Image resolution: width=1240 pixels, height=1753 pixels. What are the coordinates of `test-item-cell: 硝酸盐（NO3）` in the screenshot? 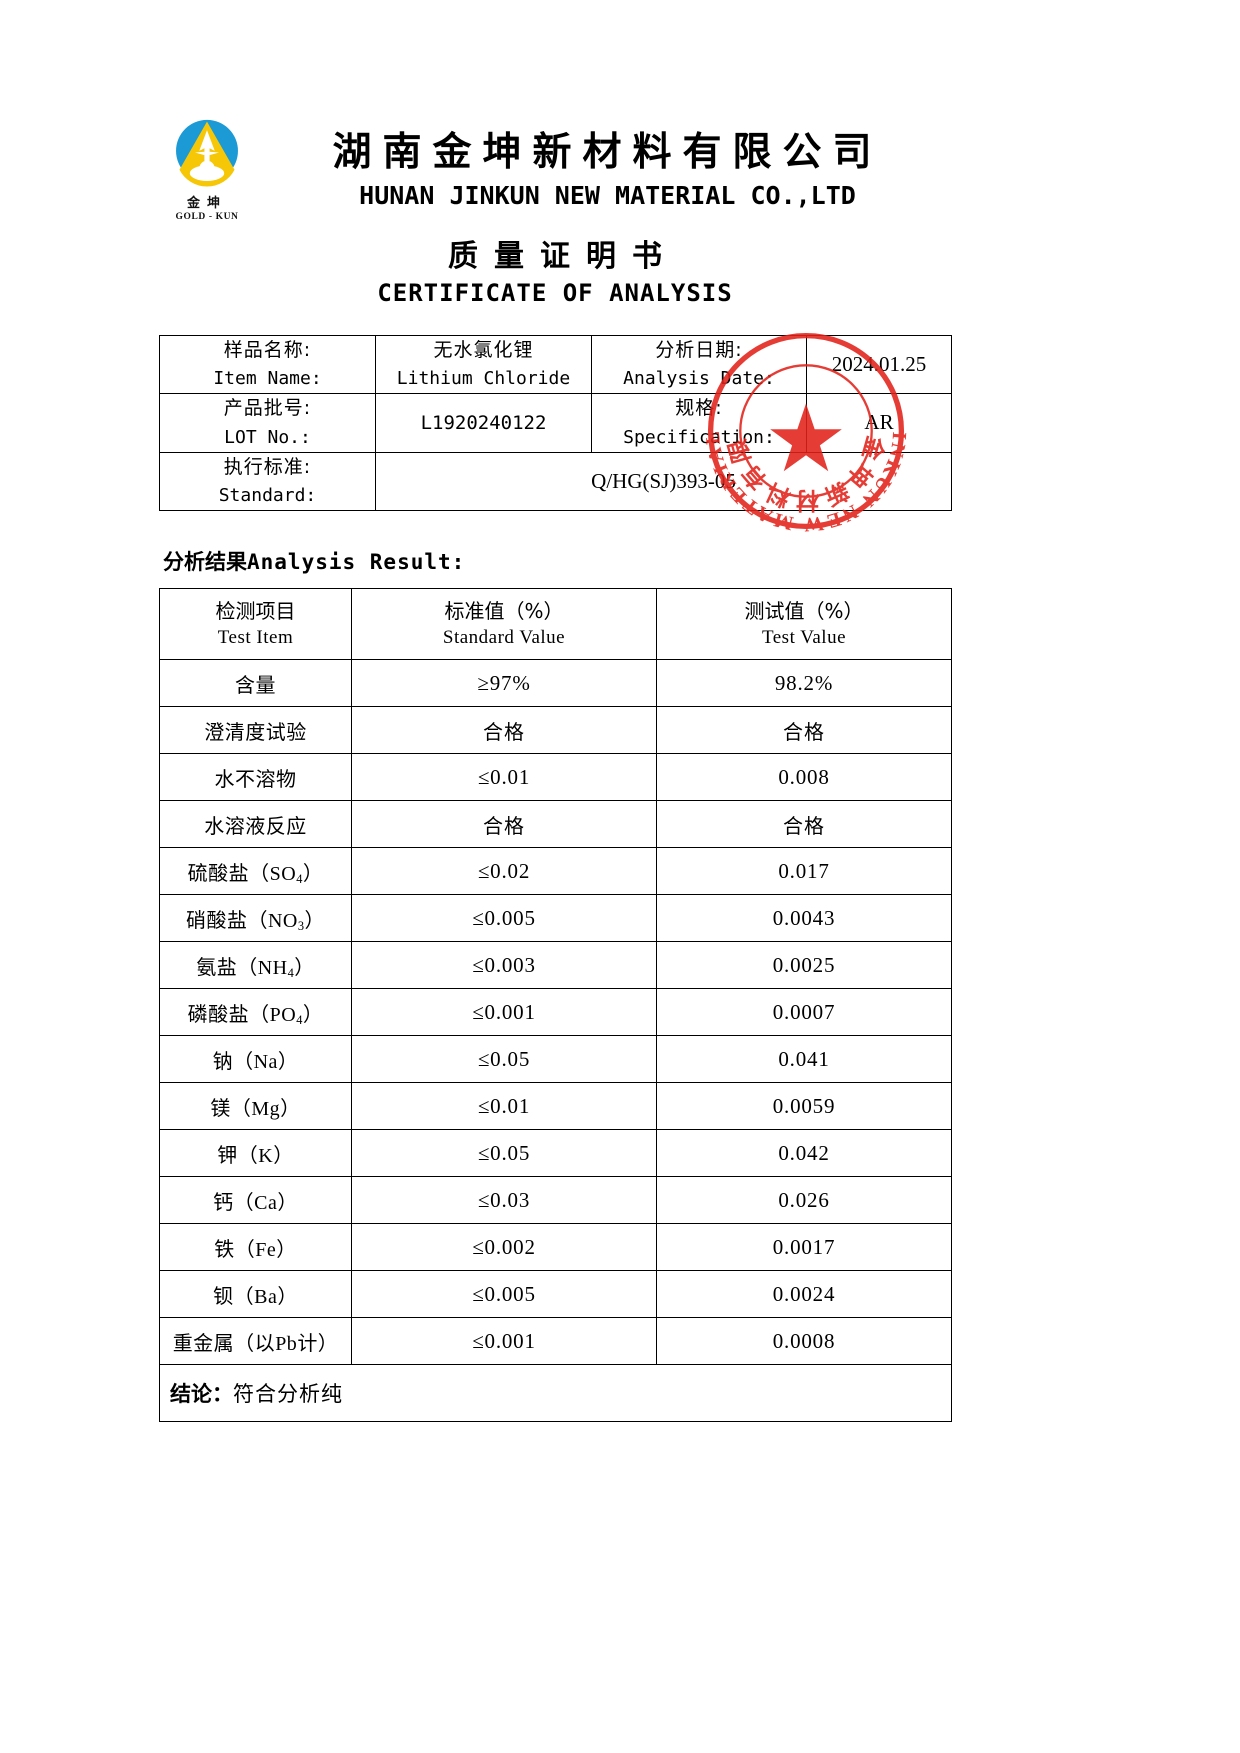 It's located at (255, 918).